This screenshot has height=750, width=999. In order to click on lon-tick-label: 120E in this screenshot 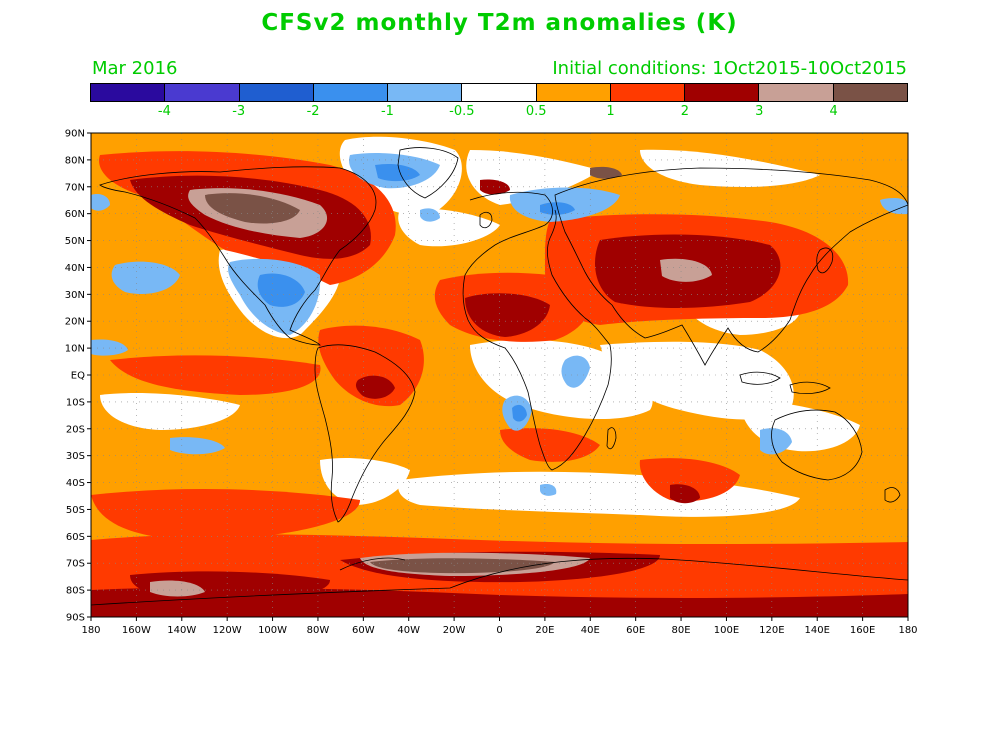, I will do `click(771, 630)`.